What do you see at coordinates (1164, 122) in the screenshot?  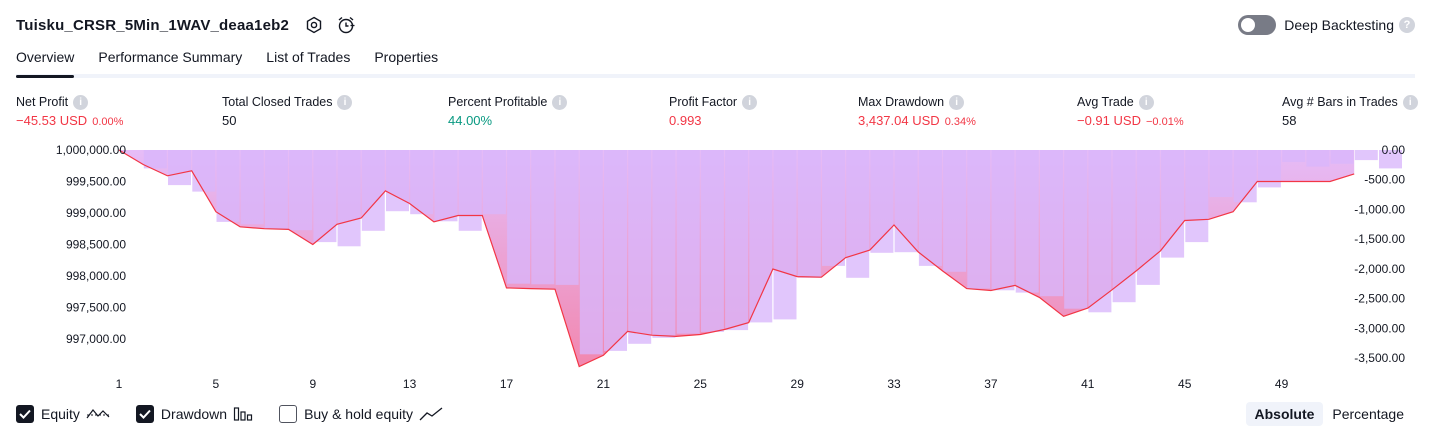 I see `stat-percent: −0.01%` at bounding box center [1164, 122].